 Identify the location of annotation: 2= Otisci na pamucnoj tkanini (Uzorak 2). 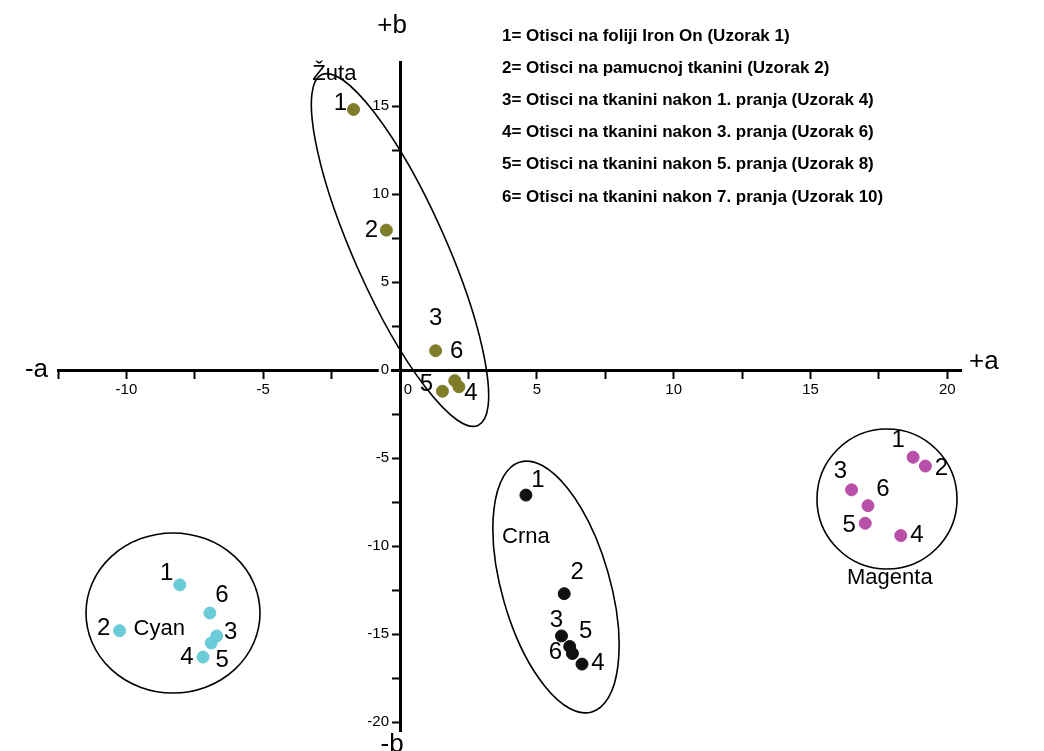
(666, 67).